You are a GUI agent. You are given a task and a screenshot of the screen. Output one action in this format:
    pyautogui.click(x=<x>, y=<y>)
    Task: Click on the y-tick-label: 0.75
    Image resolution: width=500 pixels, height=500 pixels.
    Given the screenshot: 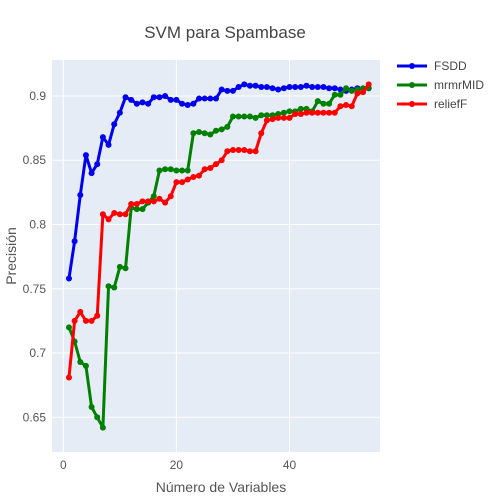 What is the action you would take?
    pyautogui.click(x=35, y=289)
    